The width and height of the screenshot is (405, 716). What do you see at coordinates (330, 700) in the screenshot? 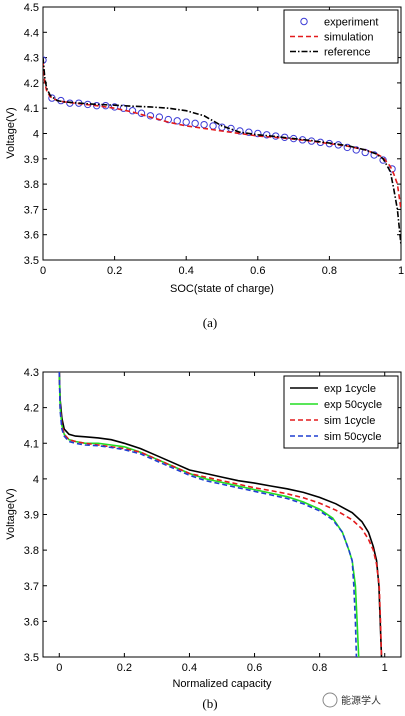
I see `watermark-logo-icon` at bounding box center [330, 700].